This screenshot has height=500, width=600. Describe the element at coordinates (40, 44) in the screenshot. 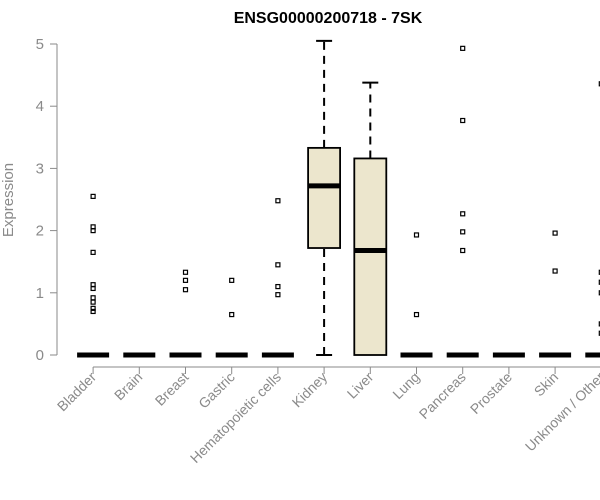

I see `y-tick-label: 5` at that location.